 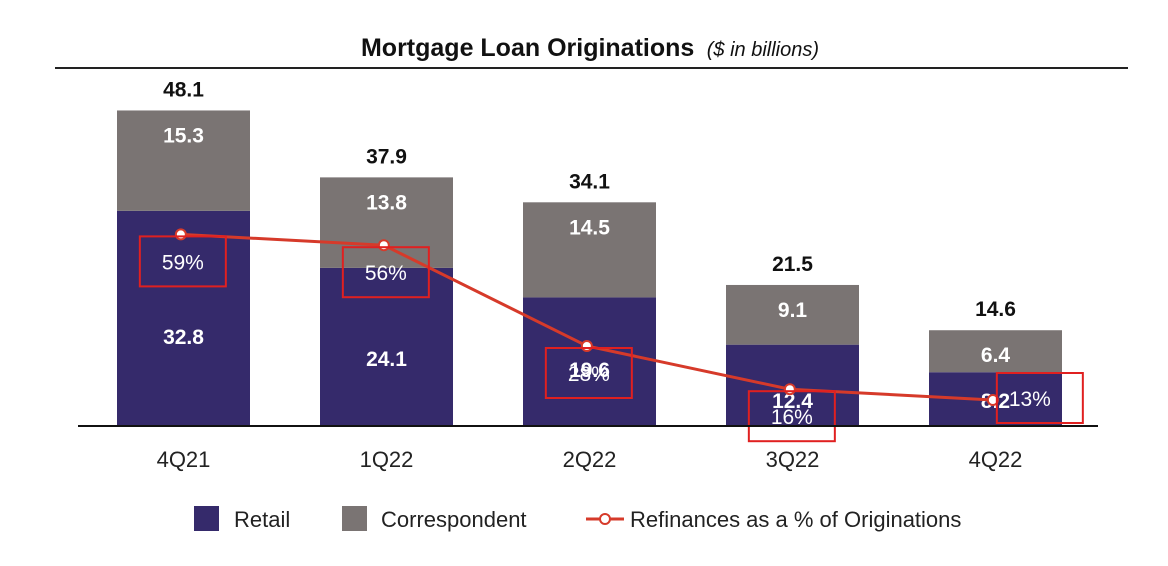 What do you see at coordinates (386, 156) in the screenshot?
I see `label-total-1Q22: 37.9` at bounding box center [386, 156].